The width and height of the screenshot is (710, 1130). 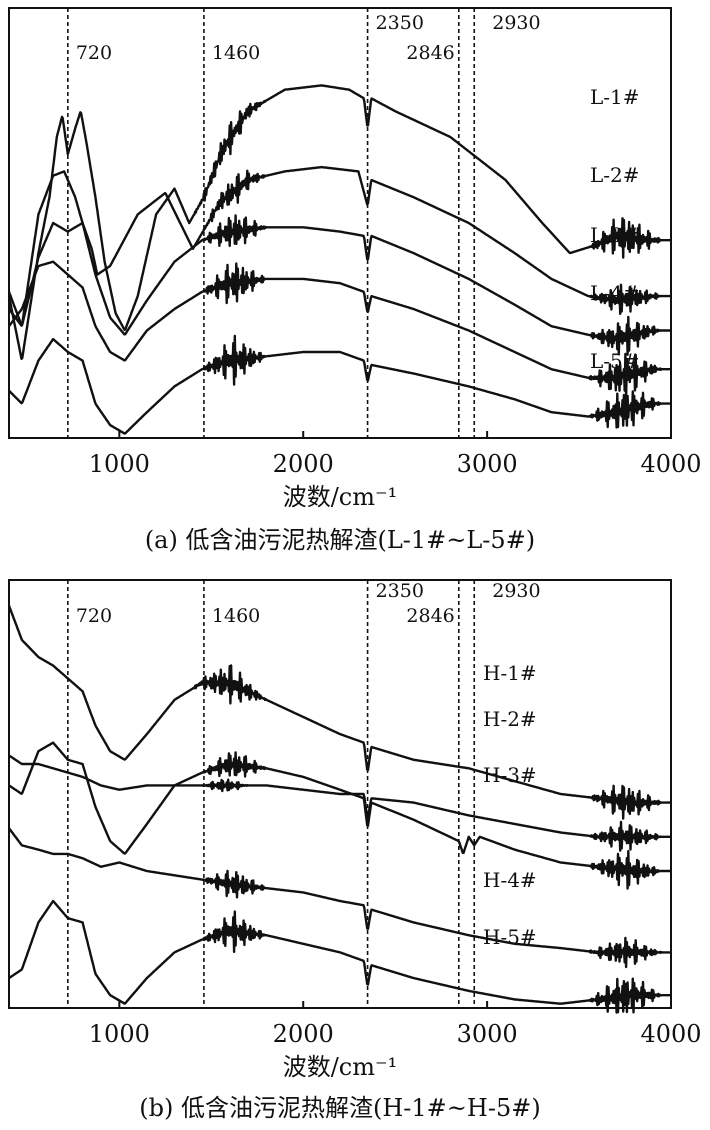 I want to click on panel-caption: (b) 低含油污泥热解渣(H-1#~H-5#), so click(x=339, y=1108).